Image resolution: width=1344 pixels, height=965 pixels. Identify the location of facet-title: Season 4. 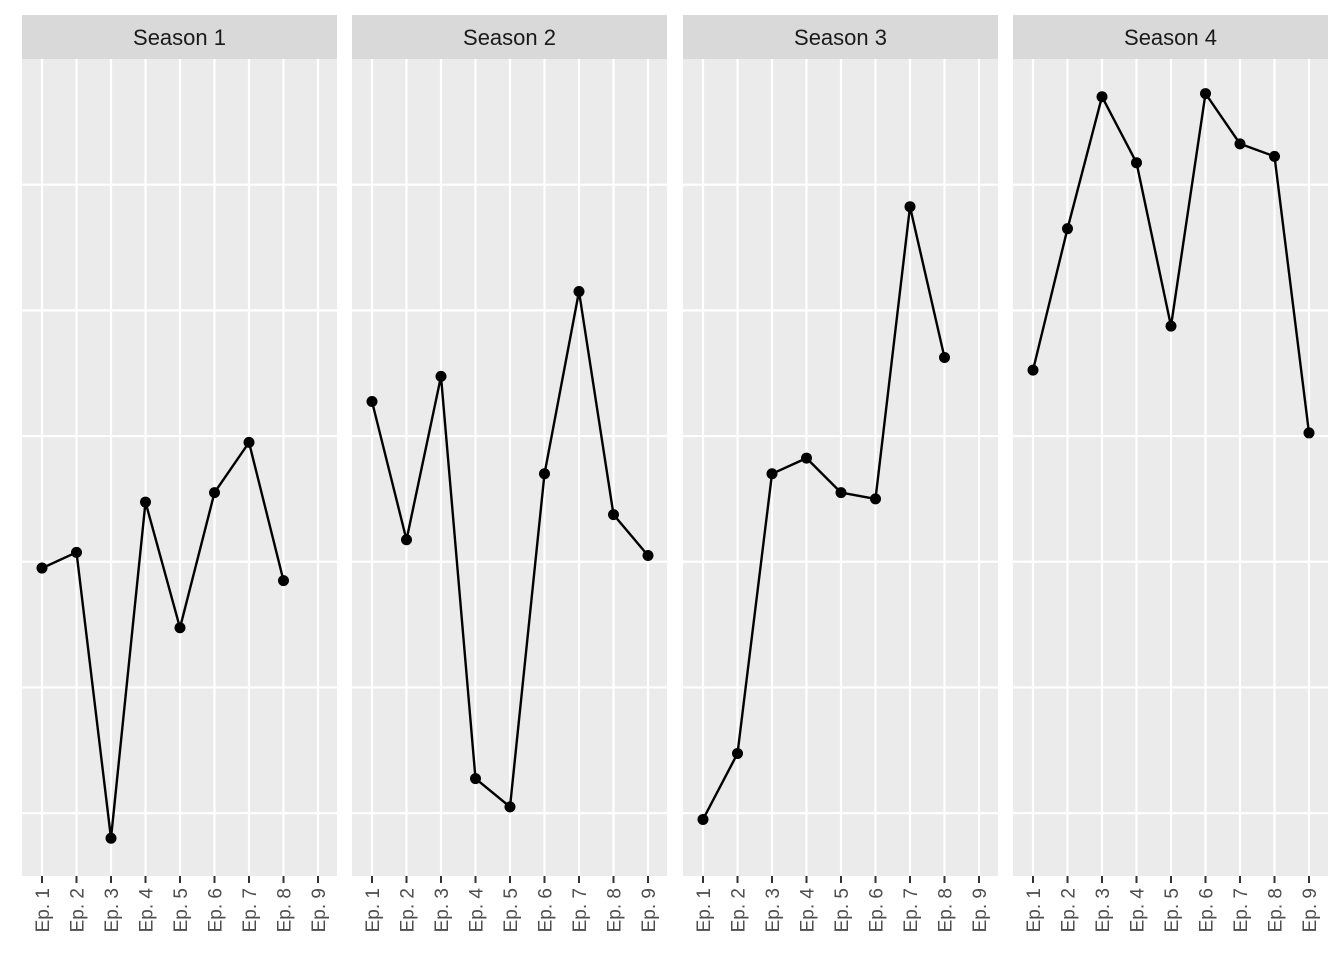
(1170, 37).